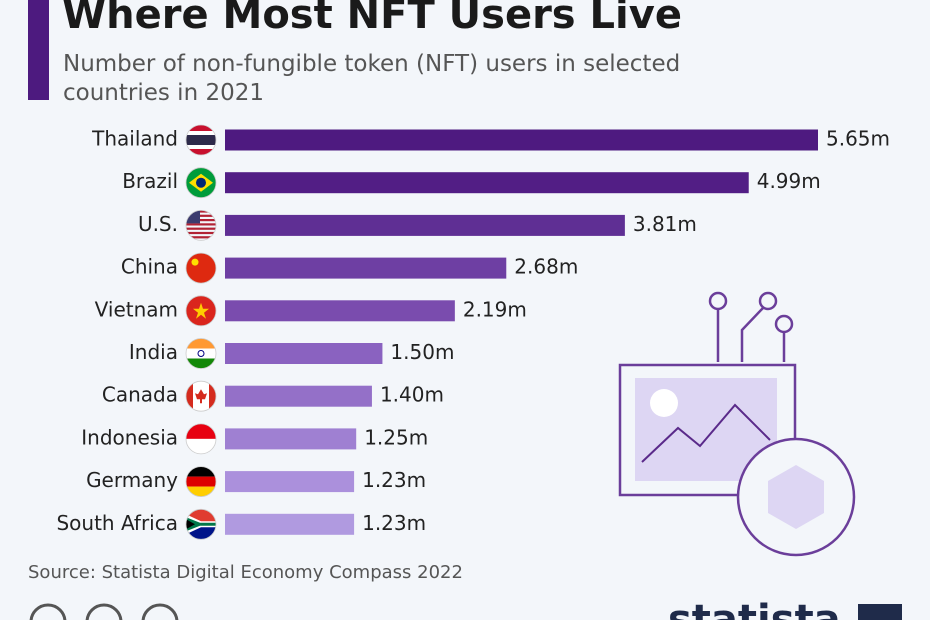 The image size is (930, 620). I want to click on license-icons, so click(104, 611).